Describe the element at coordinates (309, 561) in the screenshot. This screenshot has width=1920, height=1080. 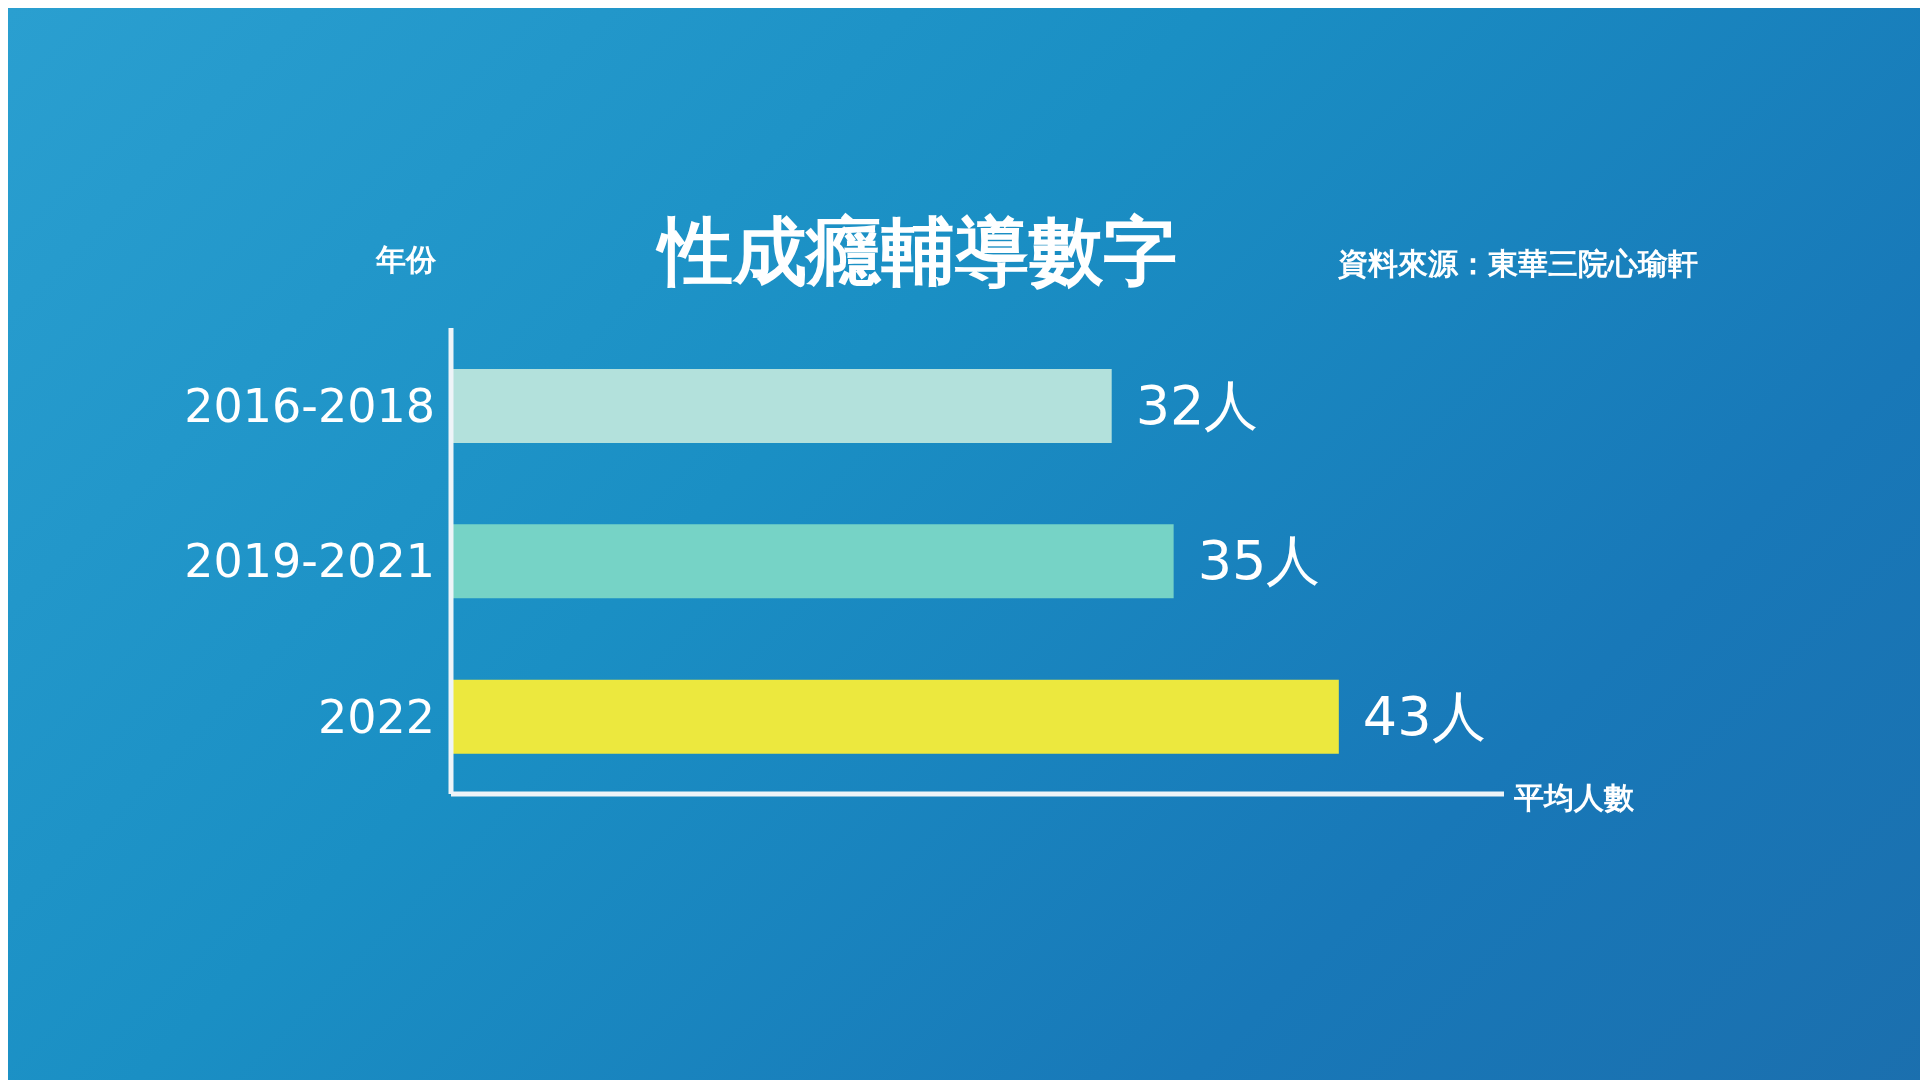
I see `y-tick-label: 2019-2021` at that location.